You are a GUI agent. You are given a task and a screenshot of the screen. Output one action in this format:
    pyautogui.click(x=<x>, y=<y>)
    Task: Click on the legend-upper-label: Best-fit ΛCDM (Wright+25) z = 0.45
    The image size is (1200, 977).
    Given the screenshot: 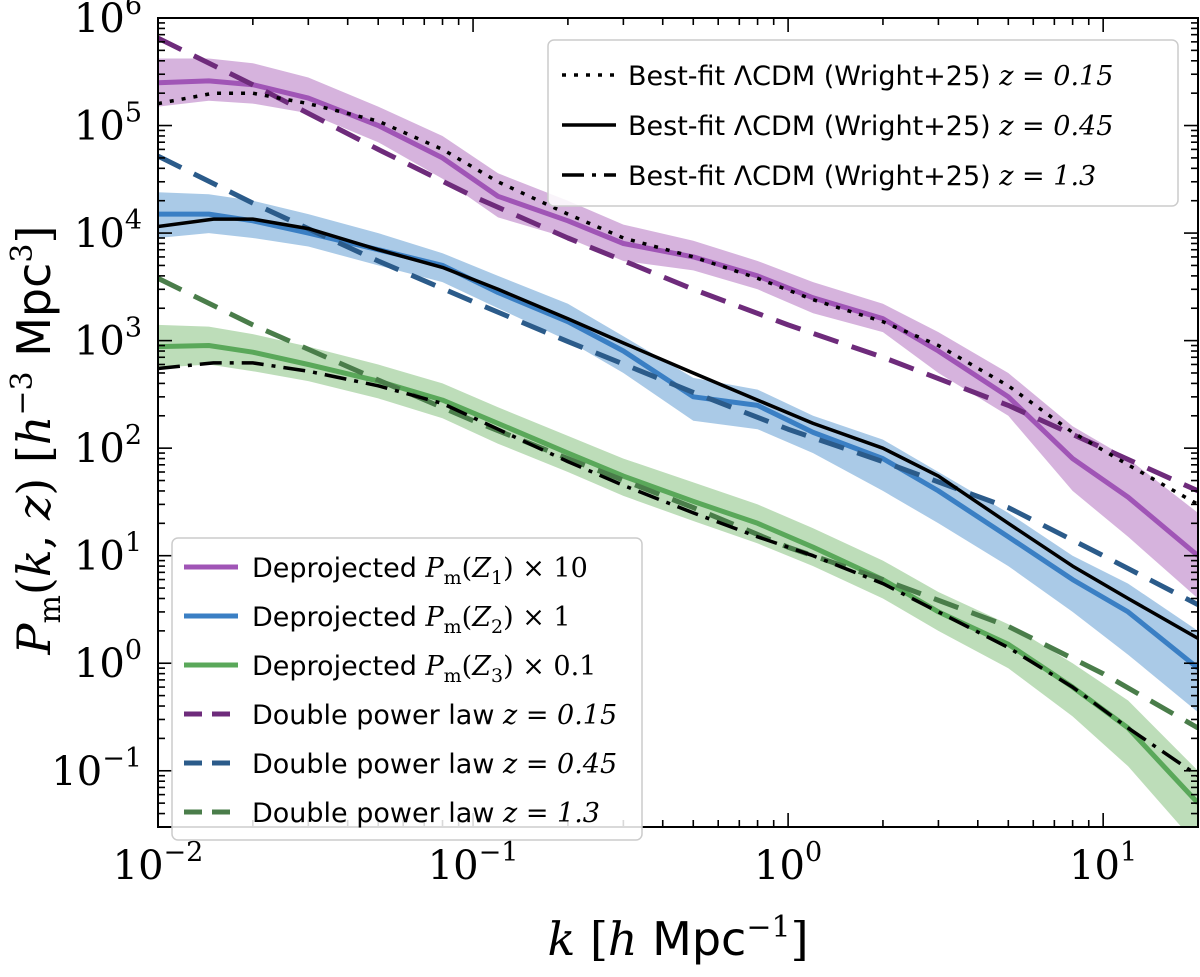 What is the action you would take?
    pyautogui.click(x=870, y=126)
    